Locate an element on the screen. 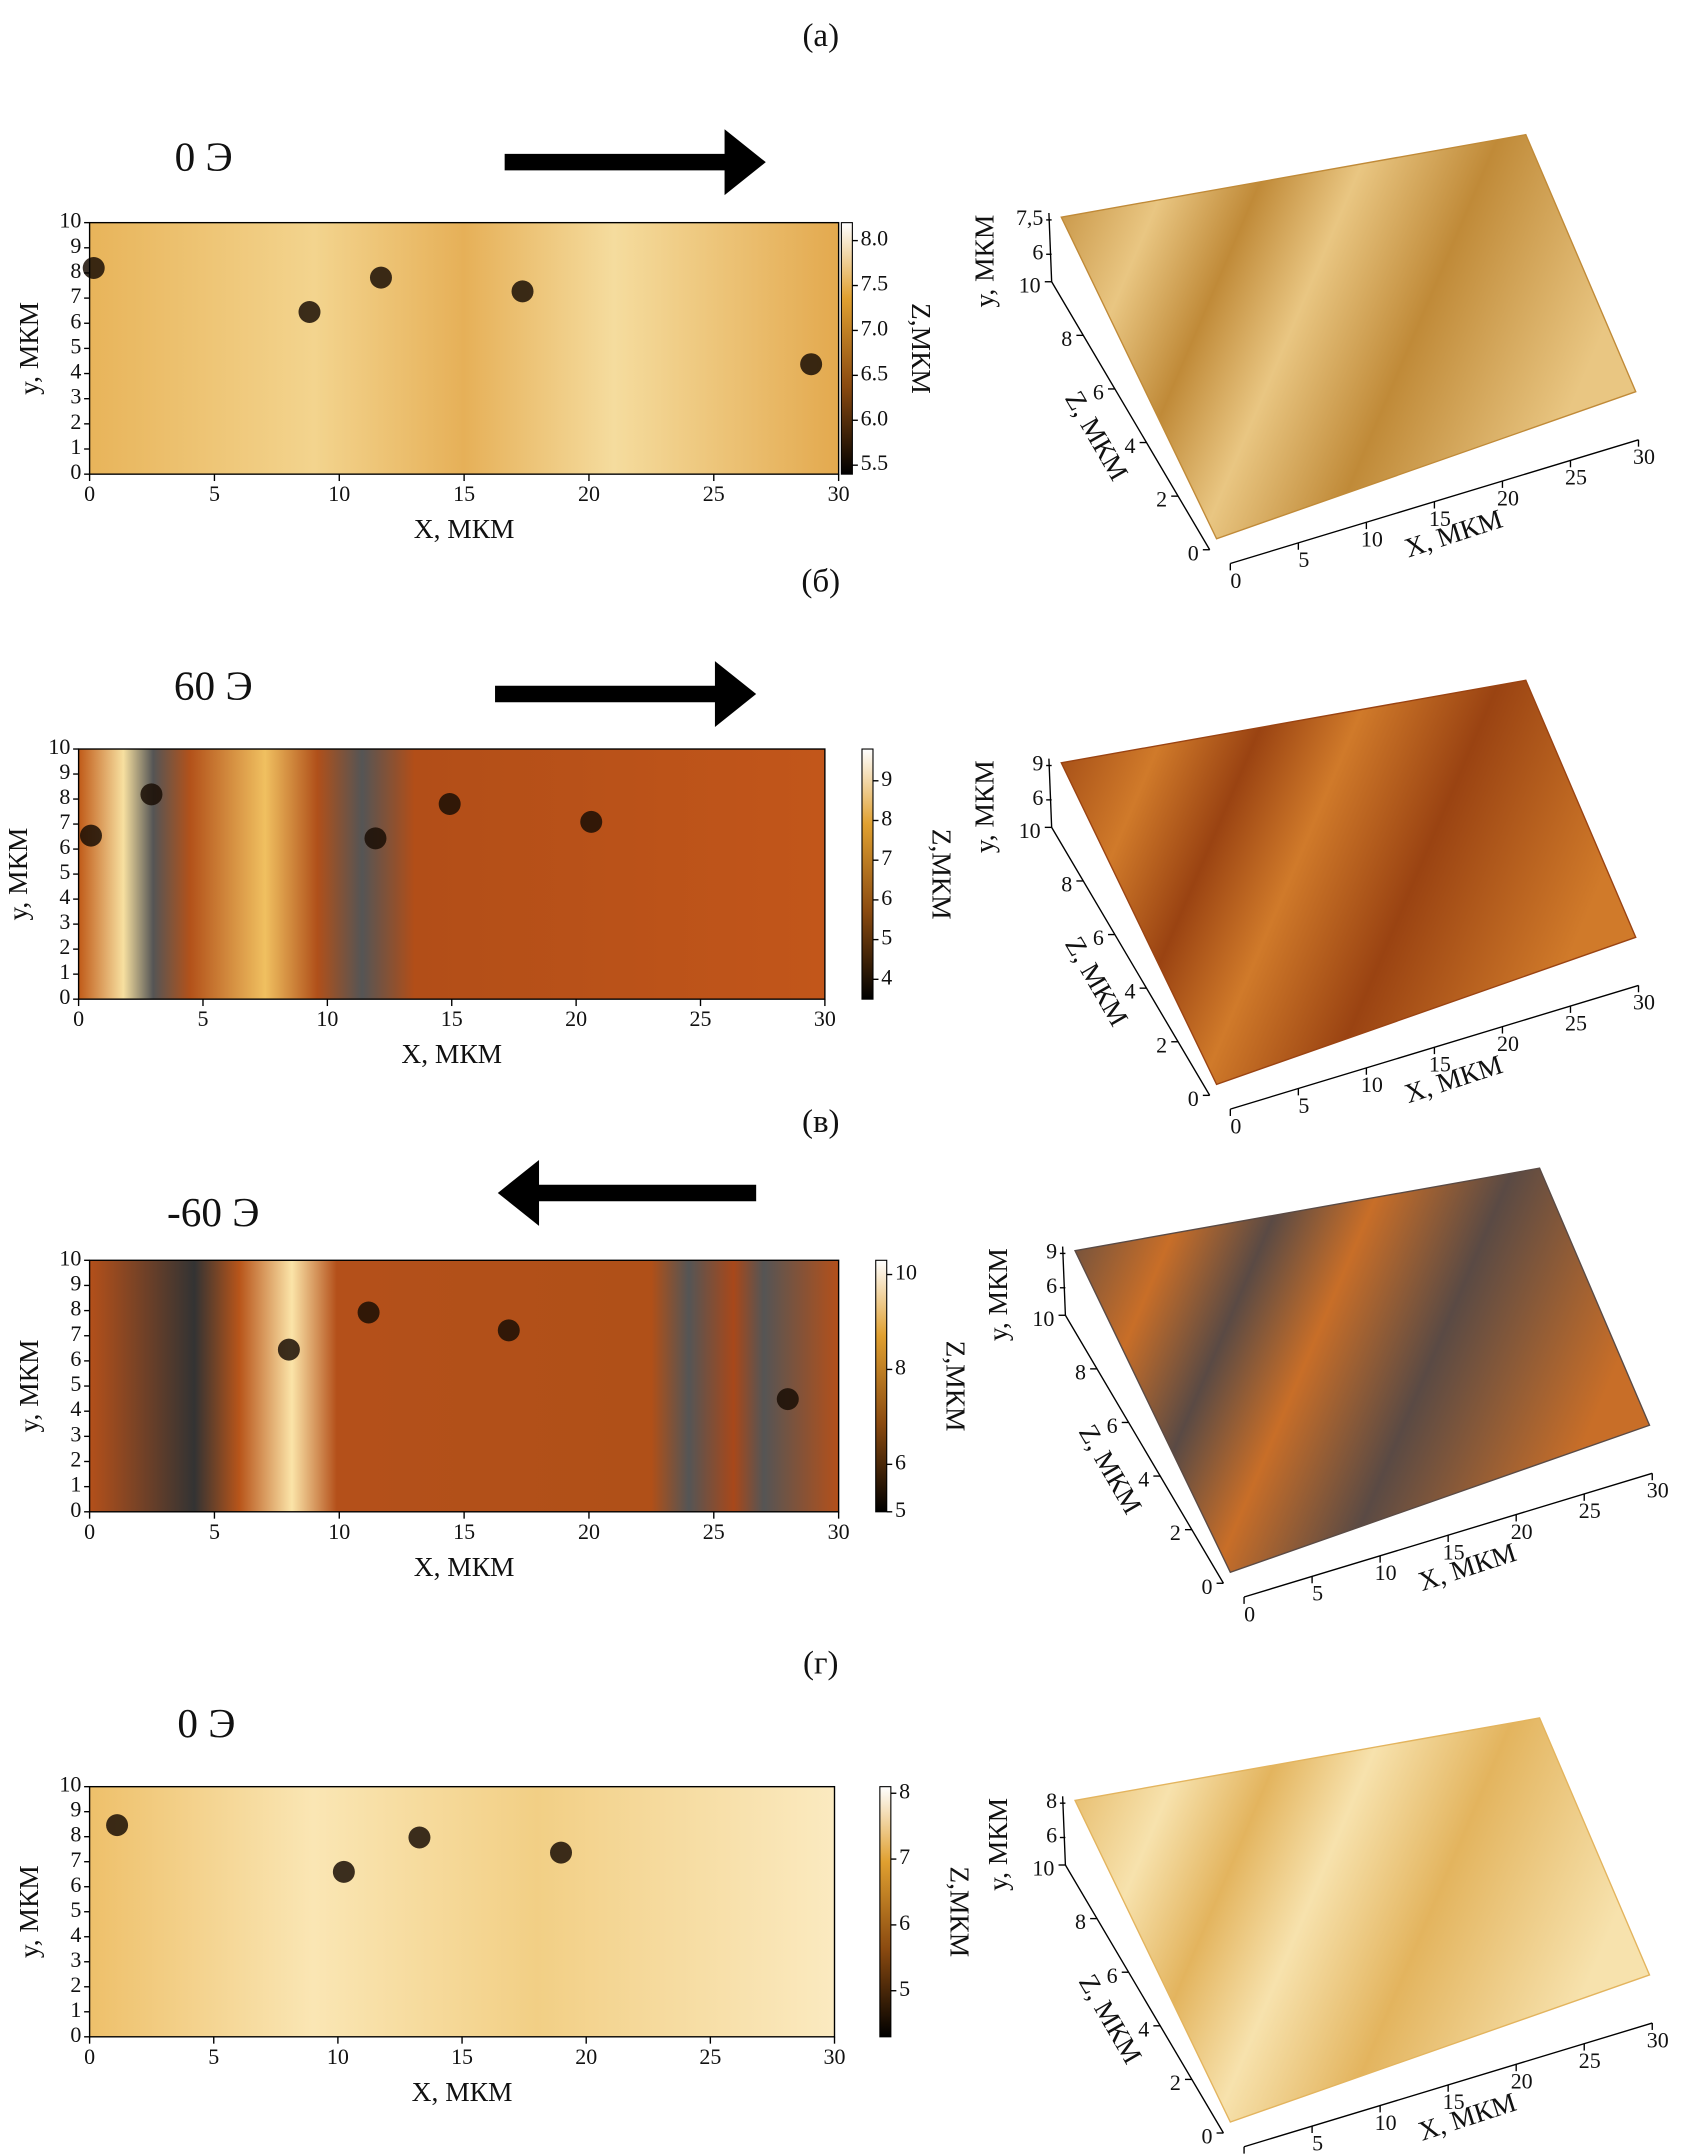 This screenshot has width=1691, height=2155. z-tick-label: 7.0 is located at coordinates (874, 327).